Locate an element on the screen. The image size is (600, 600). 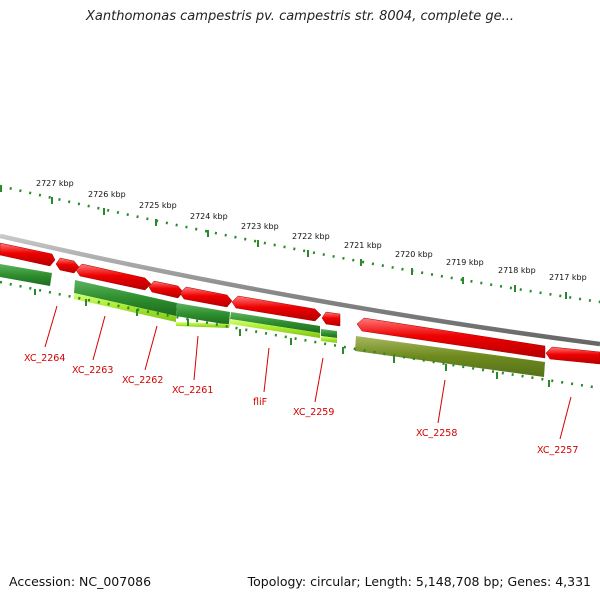
kbp-label-2726: 2726 kbp is located at coordinates (107, 194).